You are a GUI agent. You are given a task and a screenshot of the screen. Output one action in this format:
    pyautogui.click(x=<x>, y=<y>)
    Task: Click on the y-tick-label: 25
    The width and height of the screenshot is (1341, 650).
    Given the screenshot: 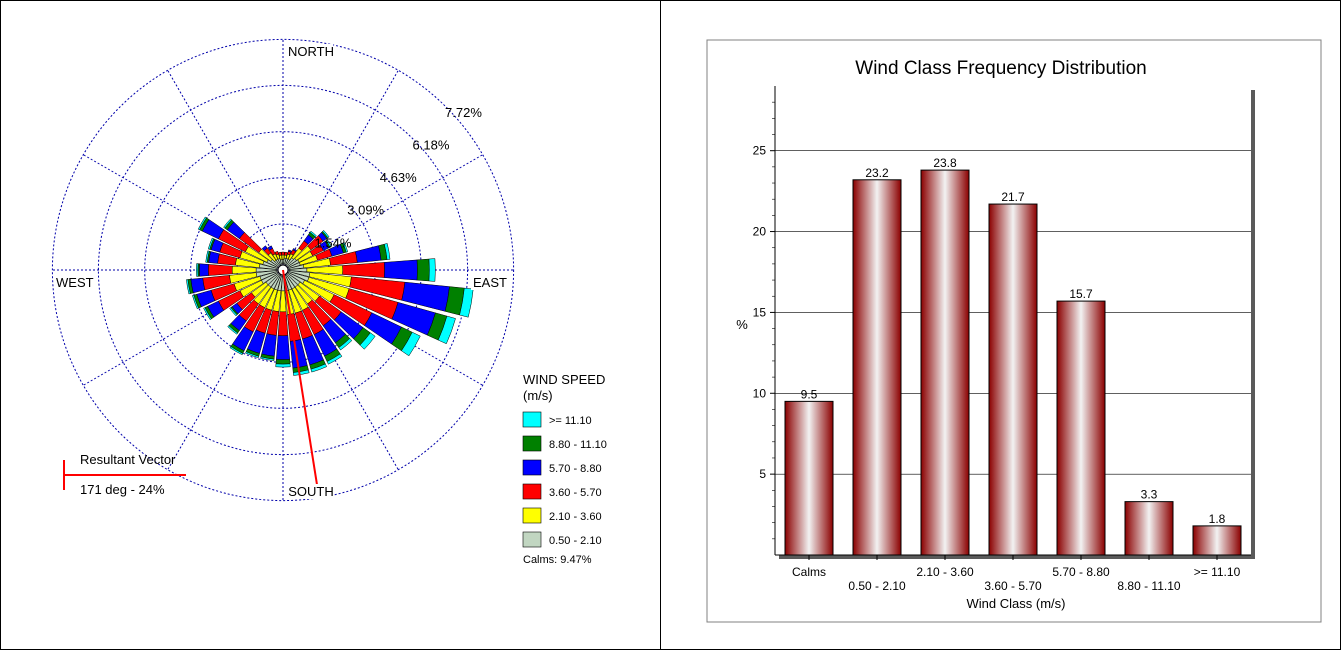 What is the action you would take?
    pyautogui.click(x=760, y=151)
    